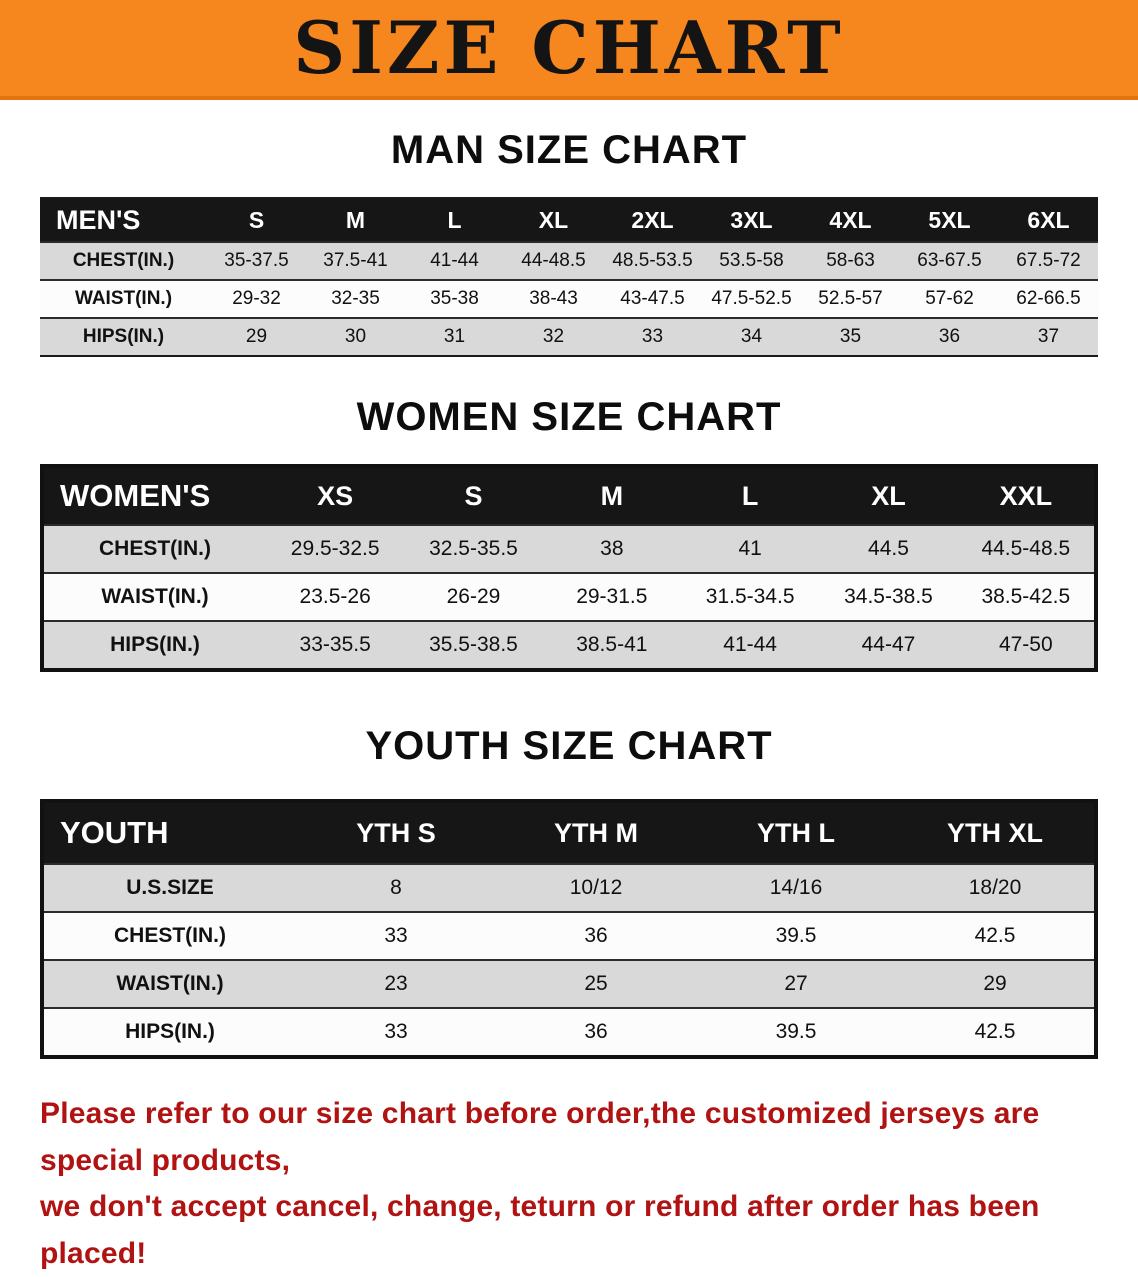 This screenshot has height=1277, width=1138. Describe the element at coordinates (473, 645) in the screenshot. I see `size-value-cell: 35.5-38.5` at that location.